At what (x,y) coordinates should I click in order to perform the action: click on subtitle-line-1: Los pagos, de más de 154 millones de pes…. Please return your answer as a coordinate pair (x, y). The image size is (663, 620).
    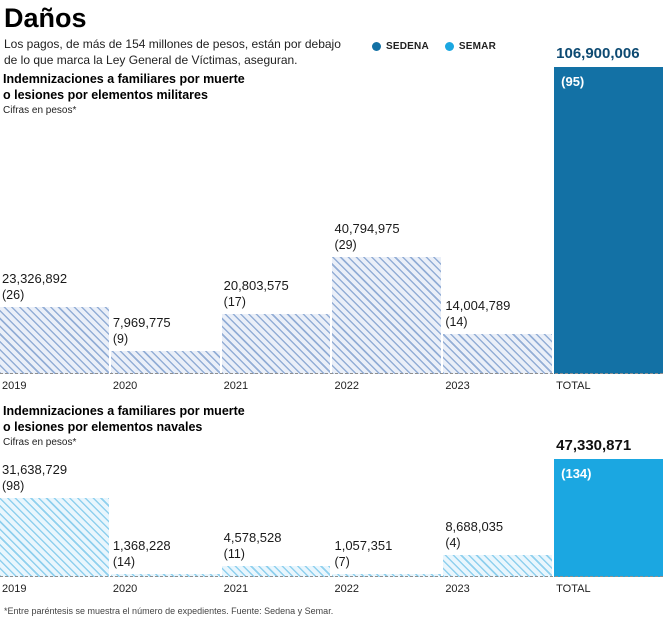
    Looking at the image, I should click on (172, 44).